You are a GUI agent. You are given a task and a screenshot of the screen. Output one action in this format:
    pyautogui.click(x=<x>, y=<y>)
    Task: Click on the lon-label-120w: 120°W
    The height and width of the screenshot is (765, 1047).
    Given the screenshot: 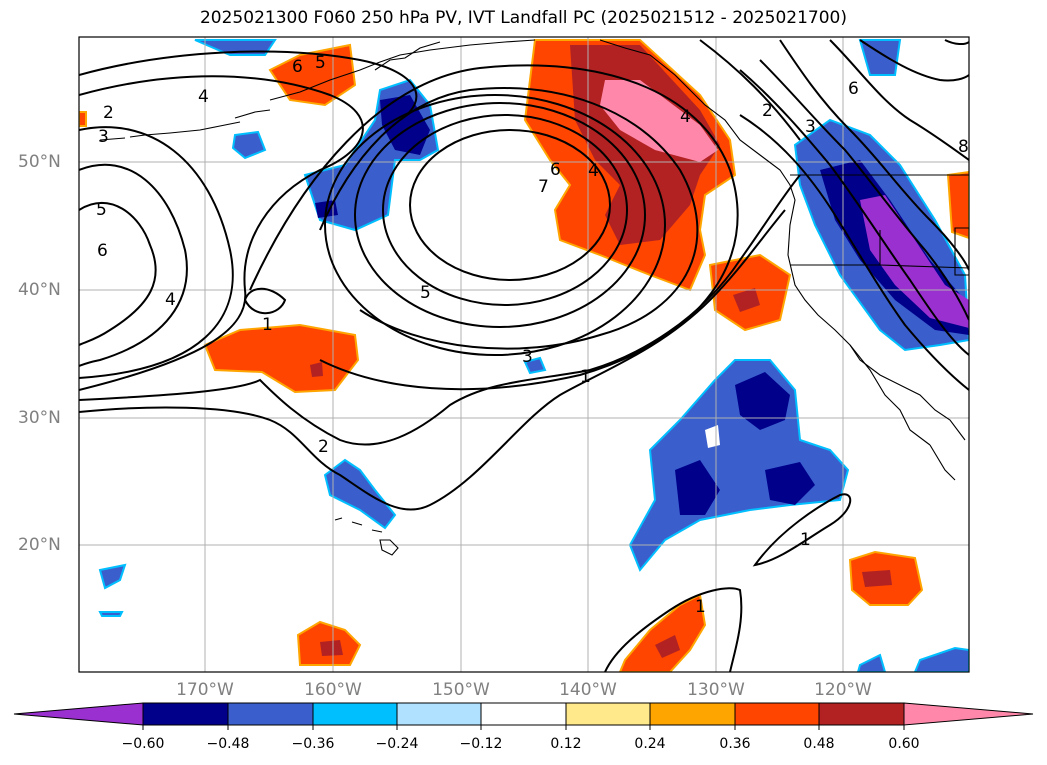 What is the action you would take?
    pyautogui.click(x=843, y=690)
    